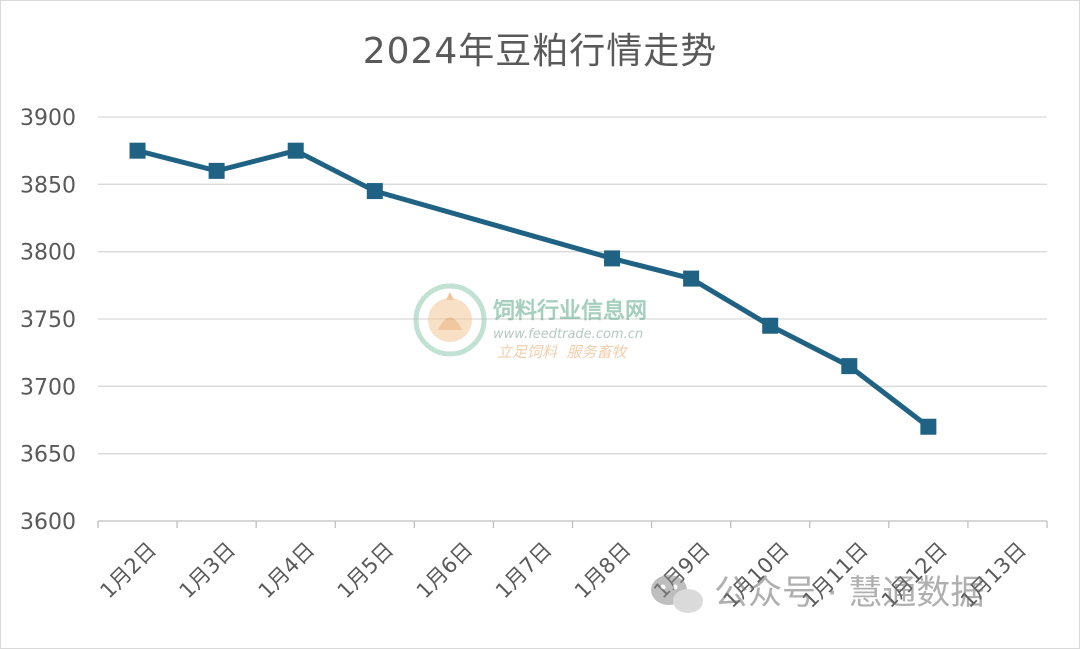 Image resolution: width=1080 pixels, height=649 pixels. I want to click on x-tick-label: 1月8日, so click(603, 571).